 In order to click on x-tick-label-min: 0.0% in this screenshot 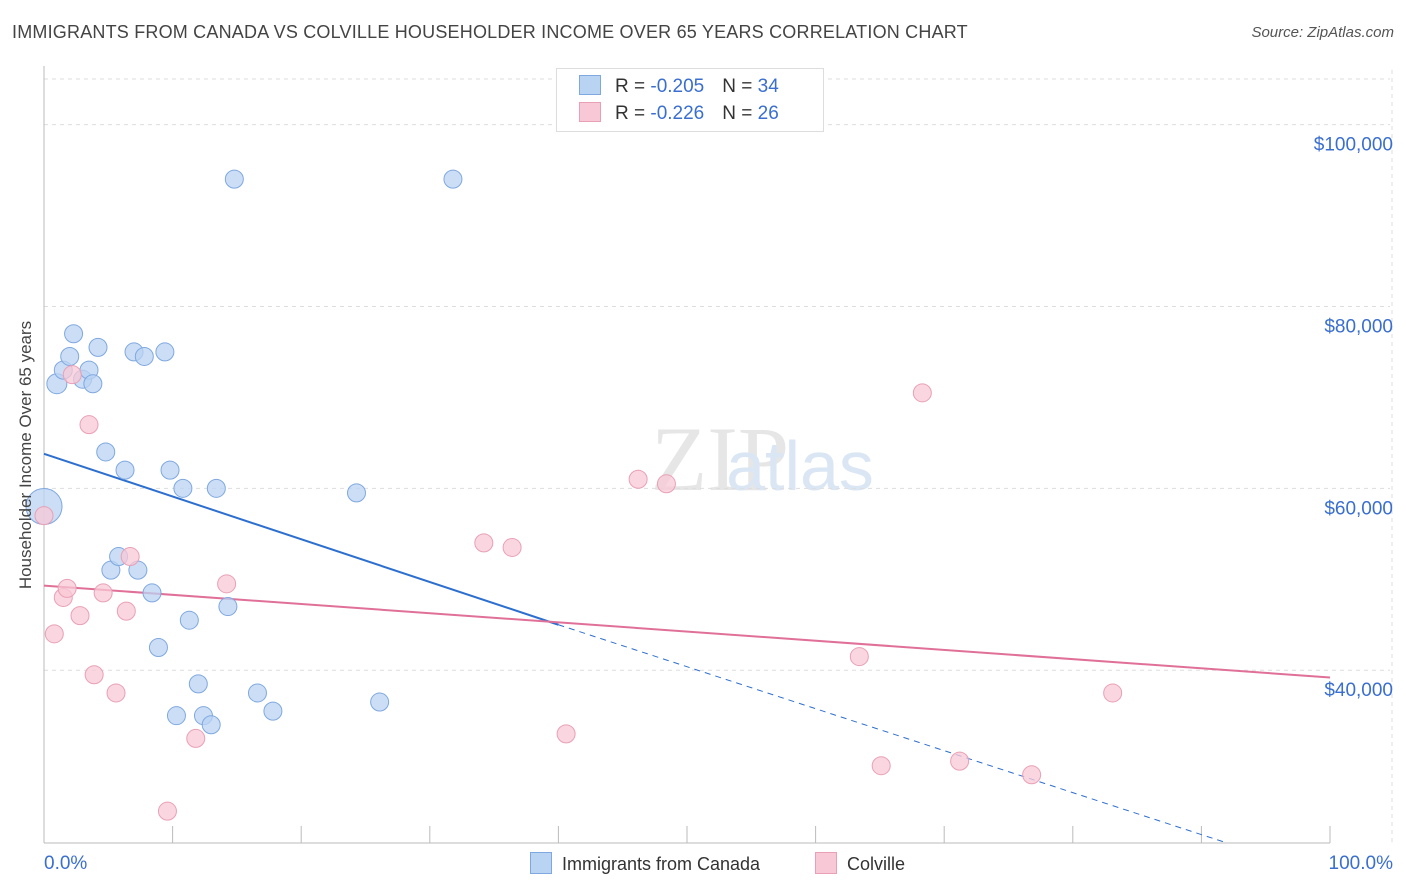, I will do `click(65, 863)`.